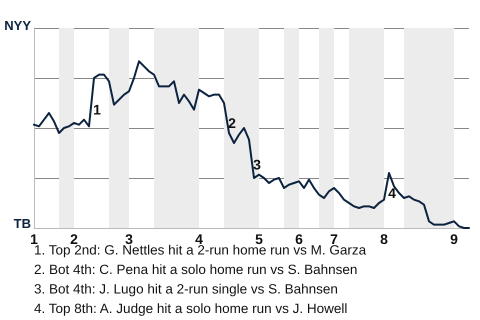 This screenshot has width=480, height=320. Describe the element at coordinates (196, 269) in the screenshot. I see `text: 2. Bot 4th: C. Pena hit a solo home run vs S. Bahnsen` at that location.